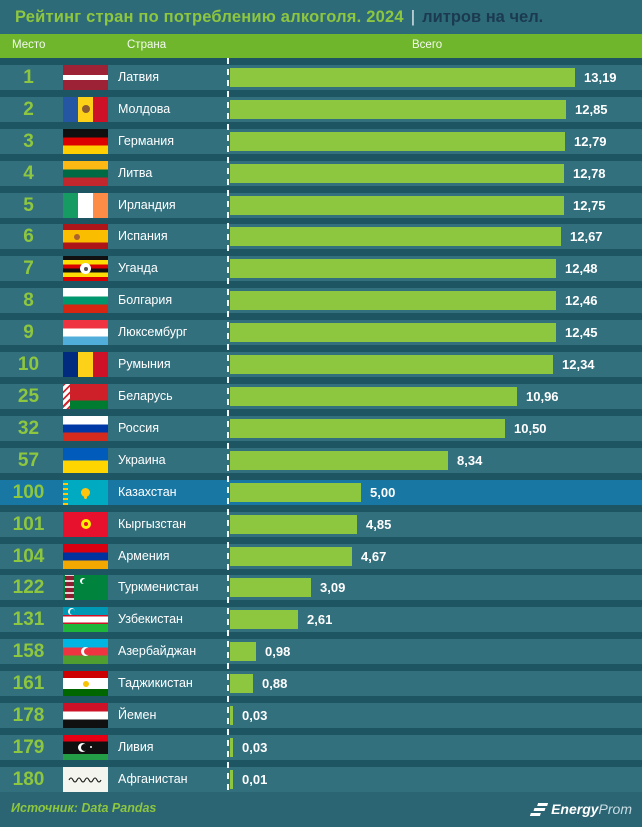 The image size is (642, 827). Describe the element at coordinates (321, 585) in the screenshot. I see `table-row: 122 Туркменистан 3,09` at that location.